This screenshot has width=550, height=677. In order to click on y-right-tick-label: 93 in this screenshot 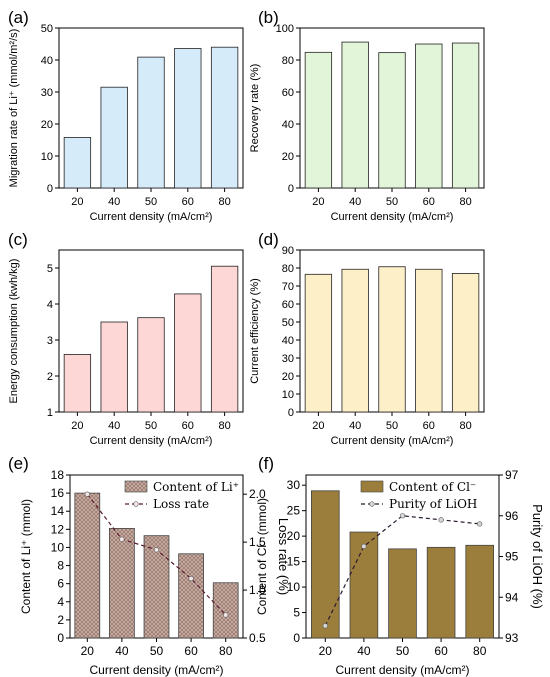, I will do `click(512, 638)`.